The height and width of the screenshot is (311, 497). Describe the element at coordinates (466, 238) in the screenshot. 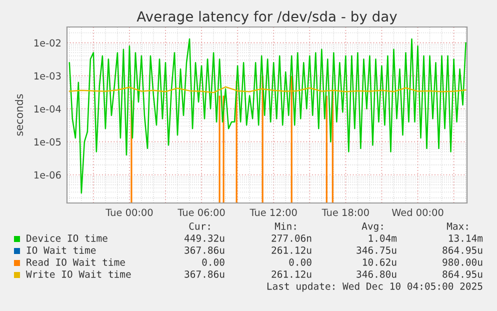

I see `text: 13.14m` at that location.